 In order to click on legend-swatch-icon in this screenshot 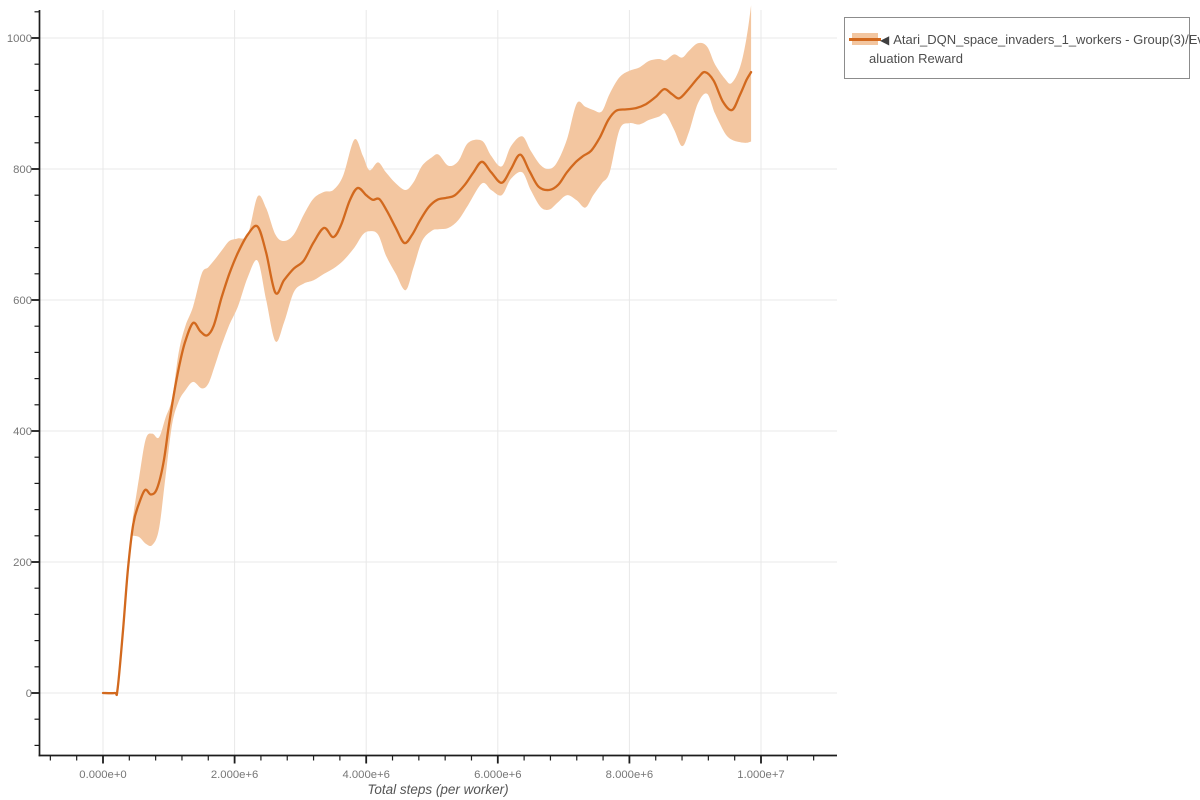, I will do `click(865, 39)`.